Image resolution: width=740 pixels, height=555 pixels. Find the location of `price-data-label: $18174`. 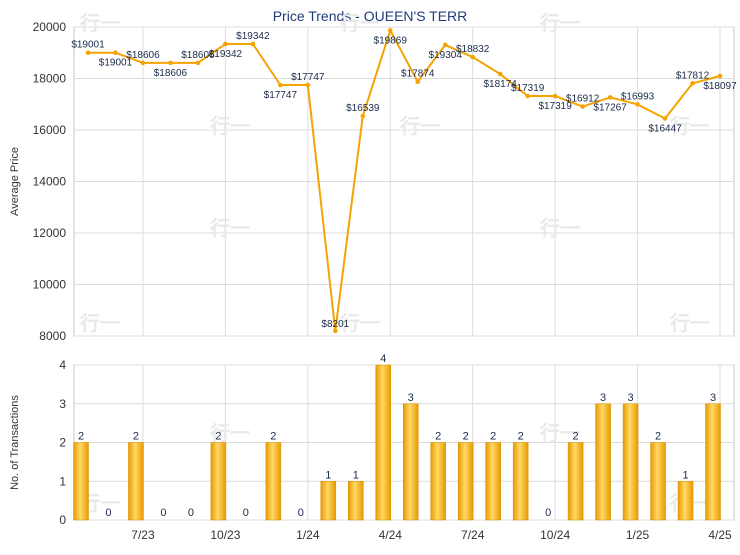

price-data-label: $18174 is located at coordinates (500, 84).